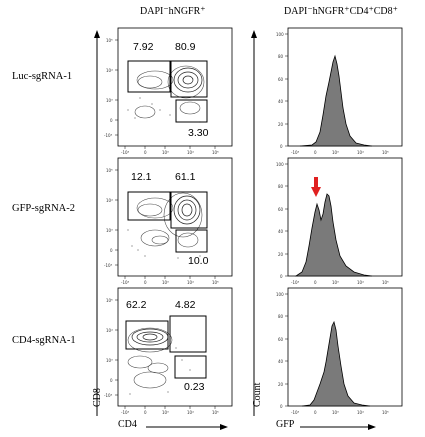  What do you see at coordinates (125, 282) in the screenshot?
I see `xtick-neg-gfp: -10³` at bounding box center [125, 282].